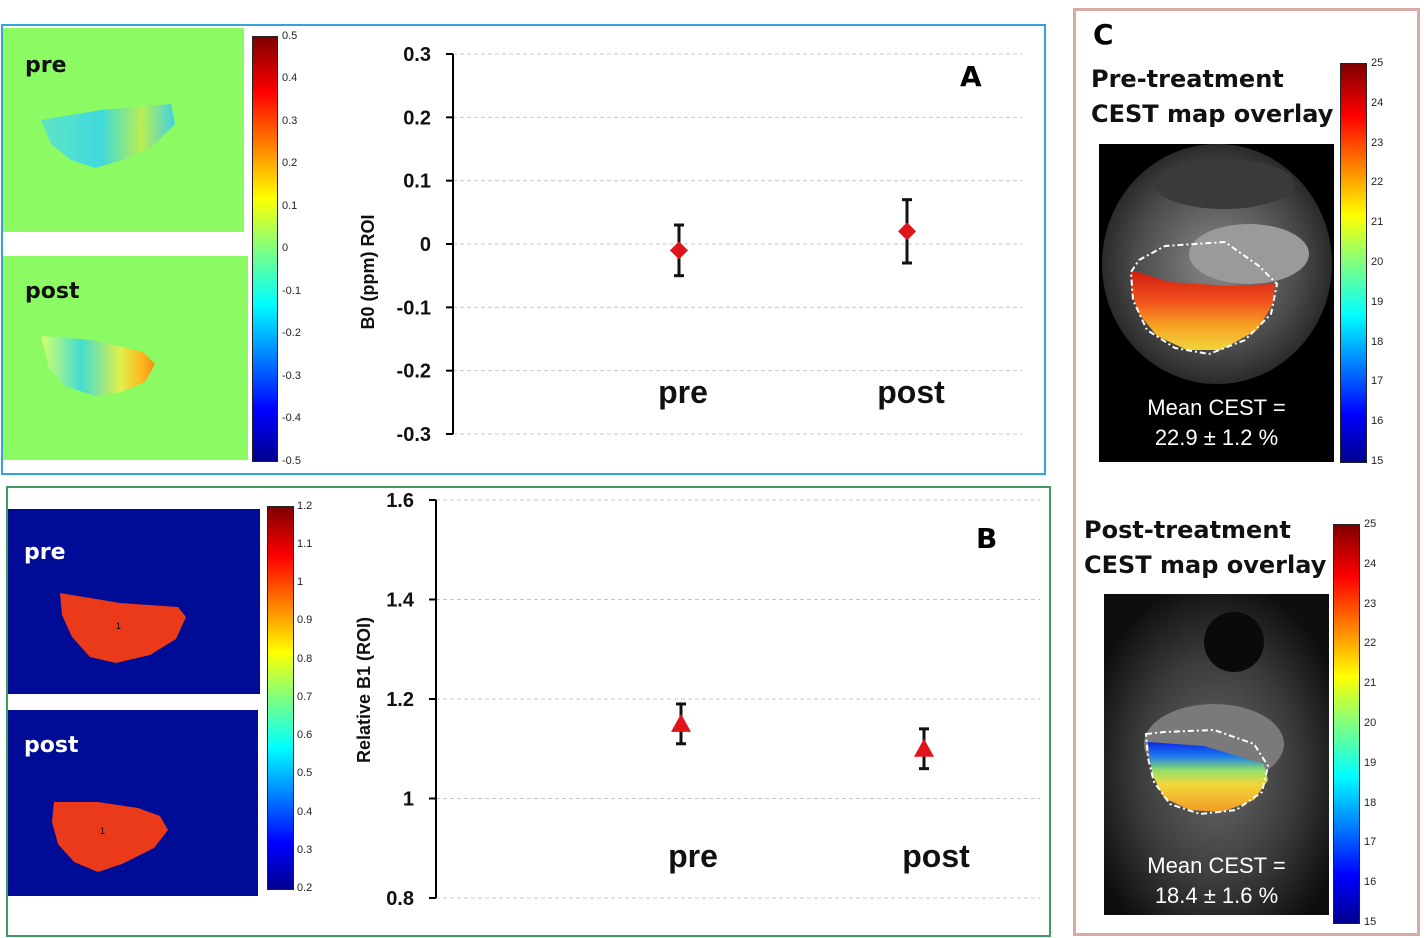  What do you see at coordinates (1216, 407) in the screenshot?
I see `pre-cest-mean-label: Mean CEST =` at bounding box center [1216, 407].